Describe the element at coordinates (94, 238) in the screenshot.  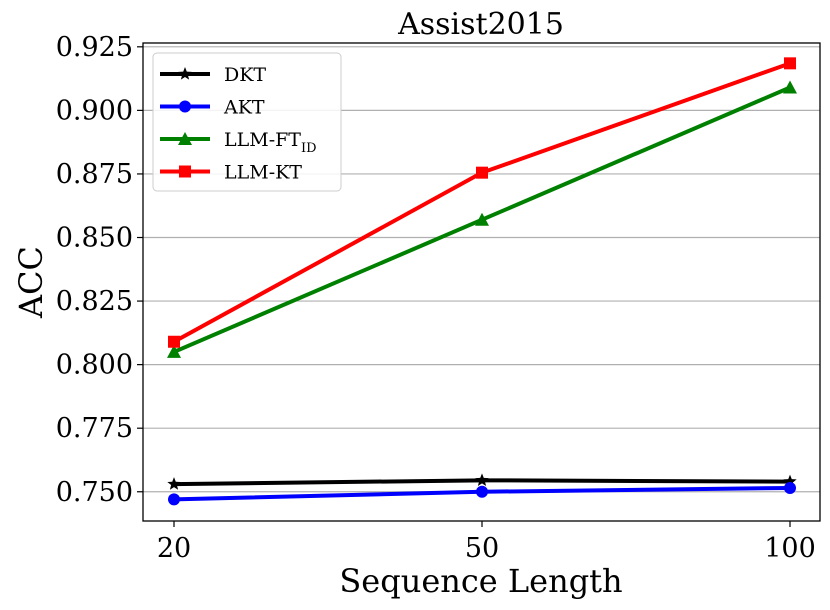
I see `y-tick-label: 0.850` at that location.